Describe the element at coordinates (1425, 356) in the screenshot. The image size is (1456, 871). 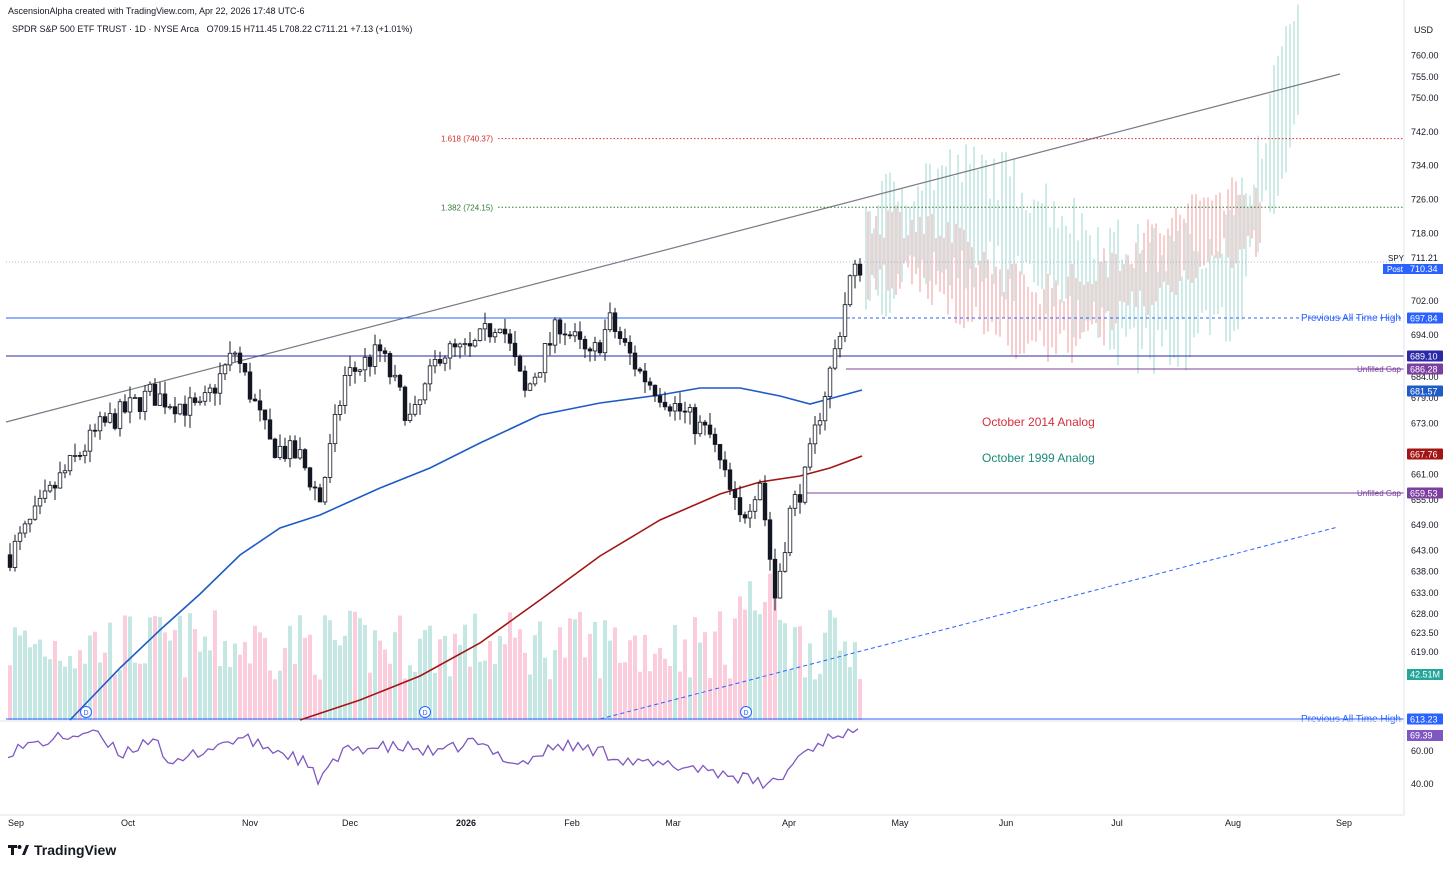
I see `level-badge` at that location.